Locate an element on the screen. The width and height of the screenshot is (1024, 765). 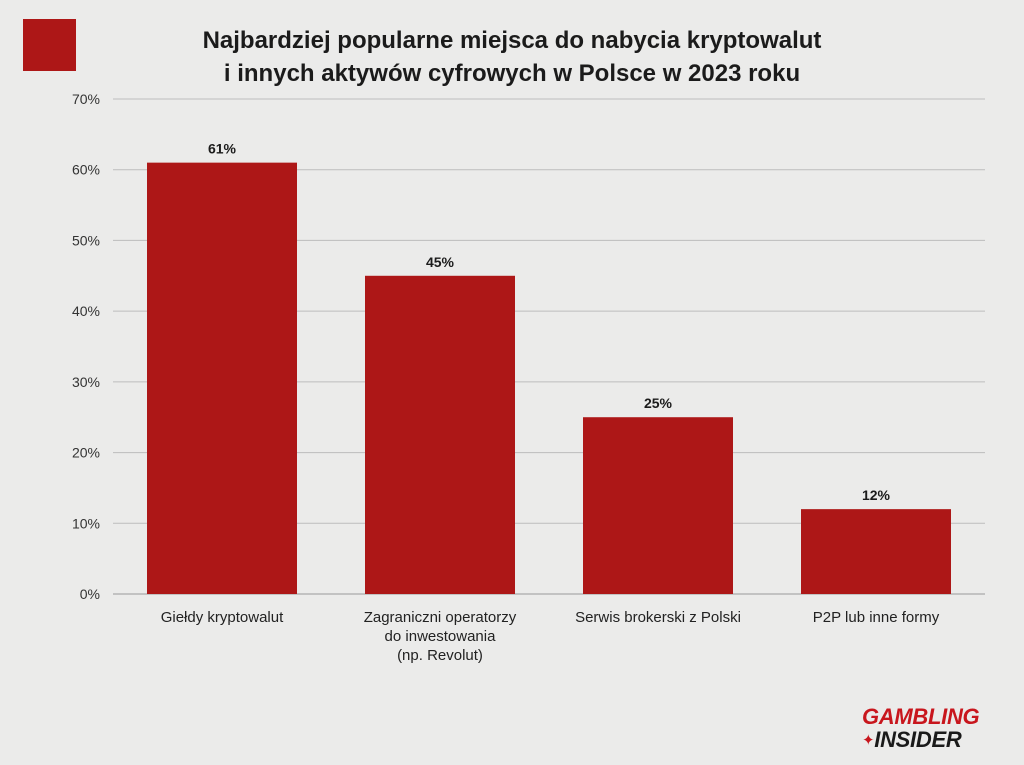
y-tick-label: 40% is located at coordinates (86, 311).